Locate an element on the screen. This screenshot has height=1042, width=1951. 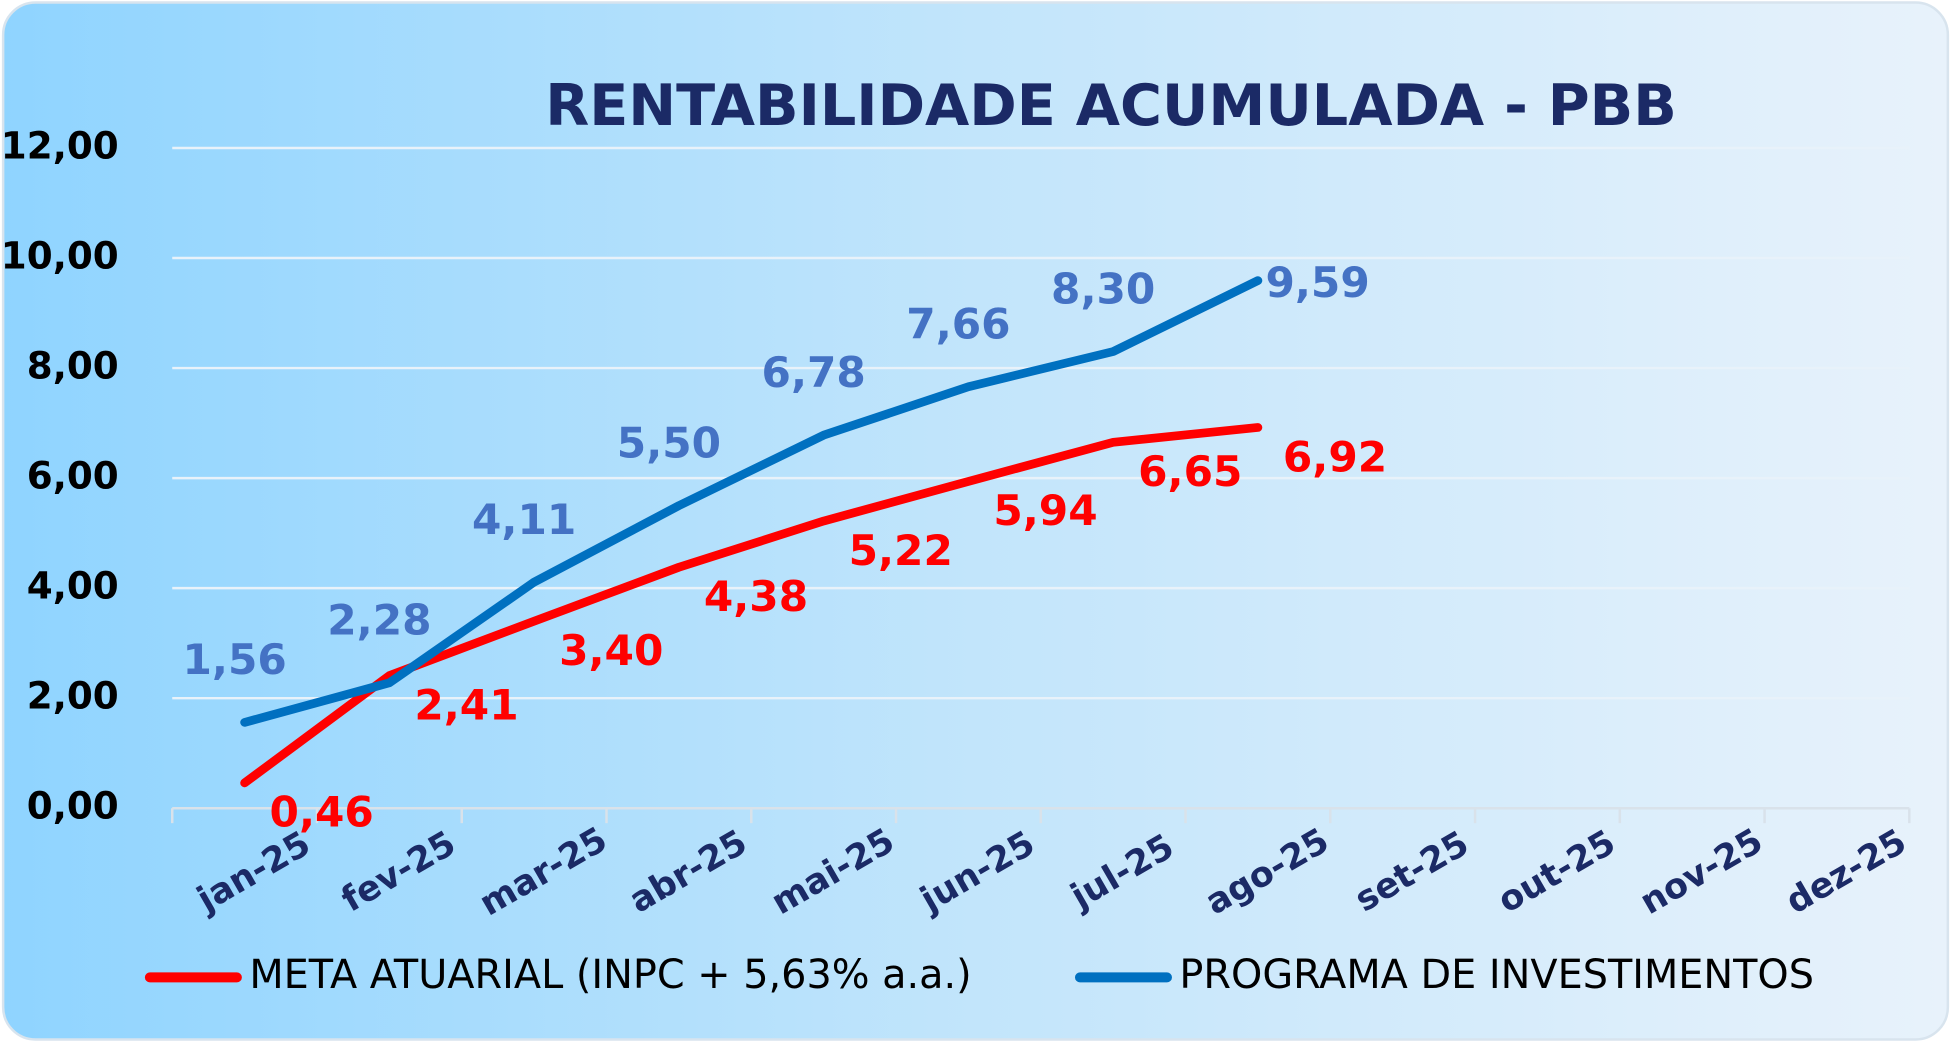
data-label: 5,50 is located at coordinates (669, 442).